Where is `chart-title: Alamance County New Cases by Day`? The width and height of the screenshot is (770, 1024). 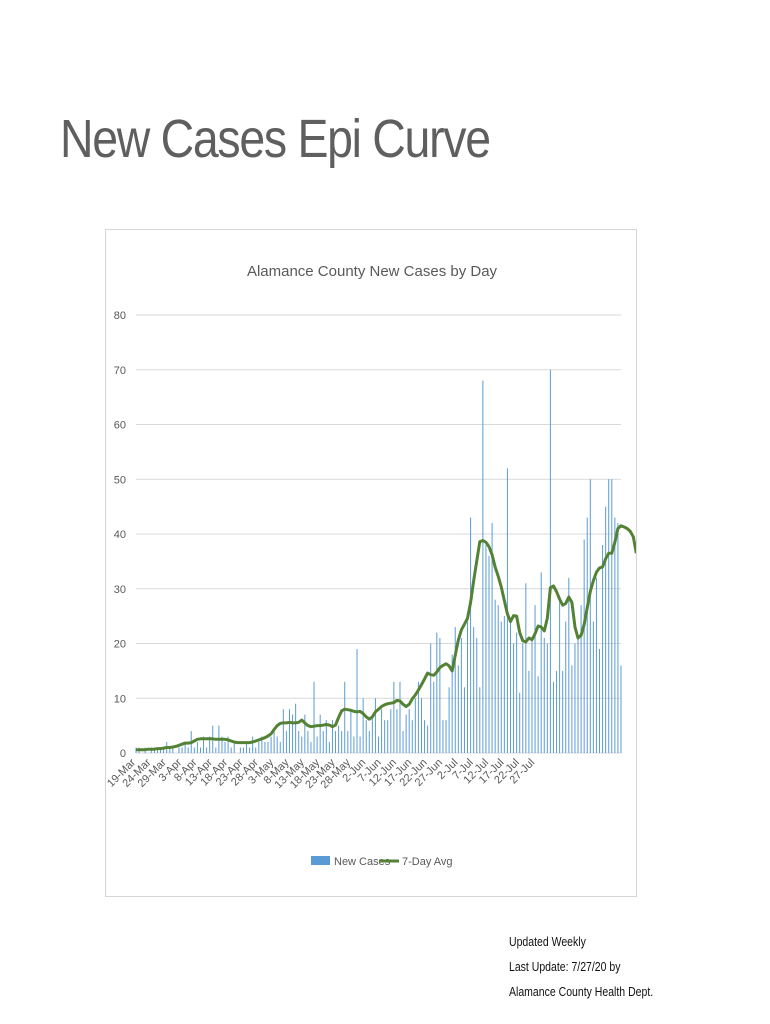 chart-title: Alamance County New Cases by Day is located at coordinates (372, 271).